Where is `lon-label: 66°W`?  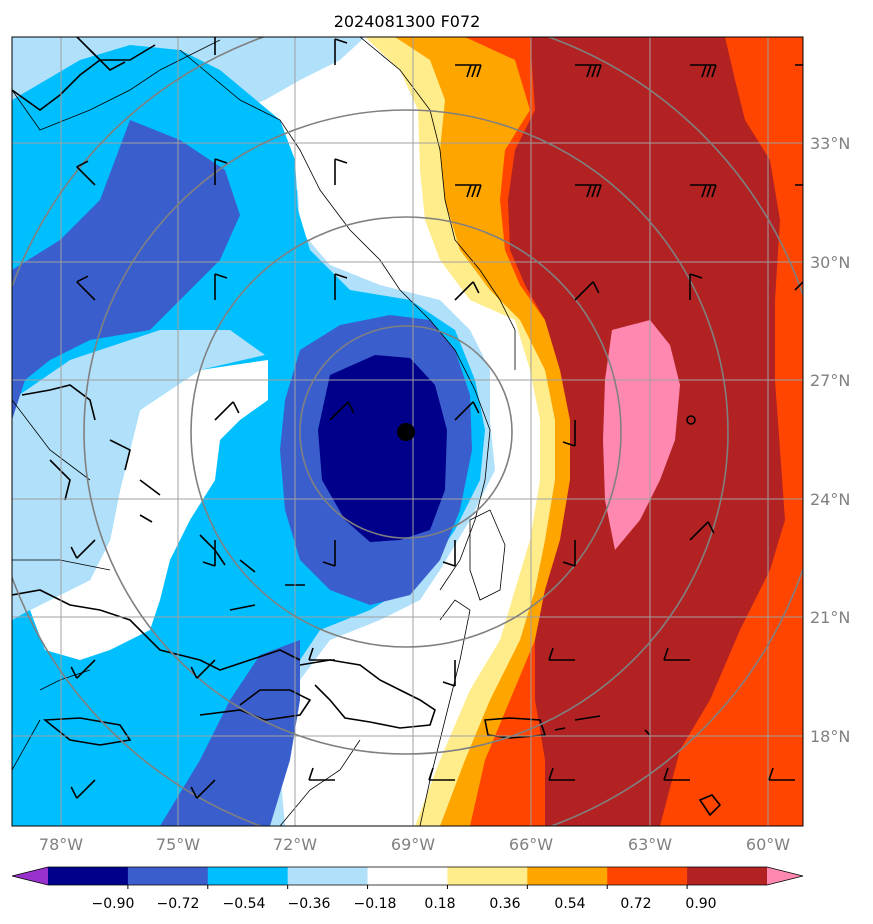 lon-label: 66°W is located at coordinates (531, 844).